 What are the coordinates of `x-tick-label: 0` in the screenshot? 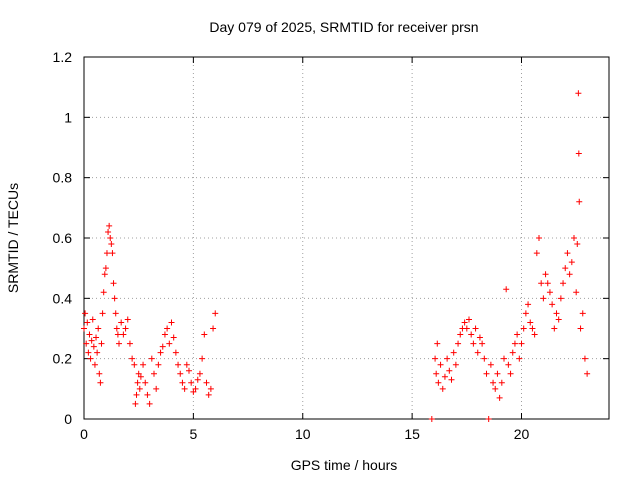 It's located at (84, 434).